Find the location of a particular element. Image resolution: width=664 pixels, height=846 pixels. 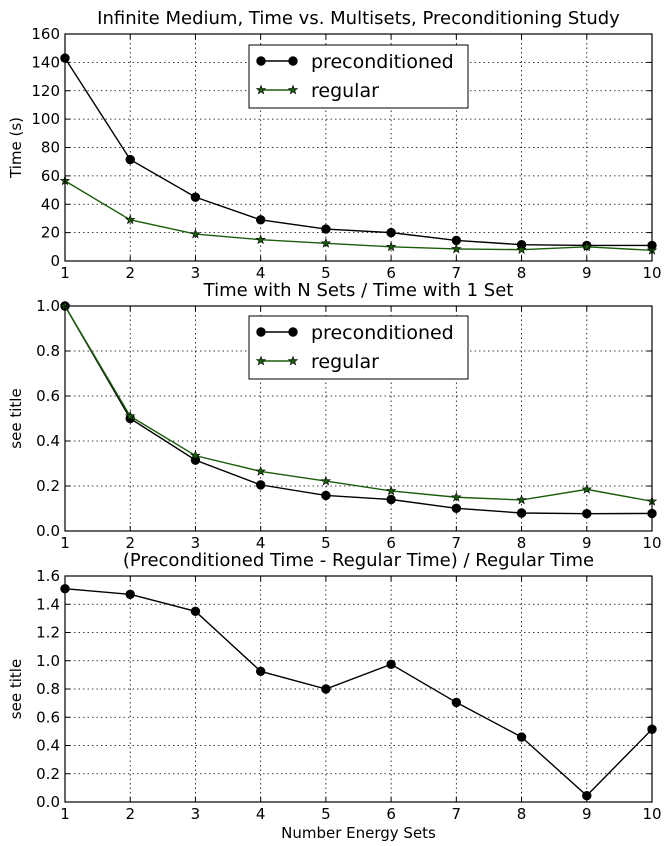

chart-title: Time with N Sets / Time with 1 Set is located at coordinates (358, 290).